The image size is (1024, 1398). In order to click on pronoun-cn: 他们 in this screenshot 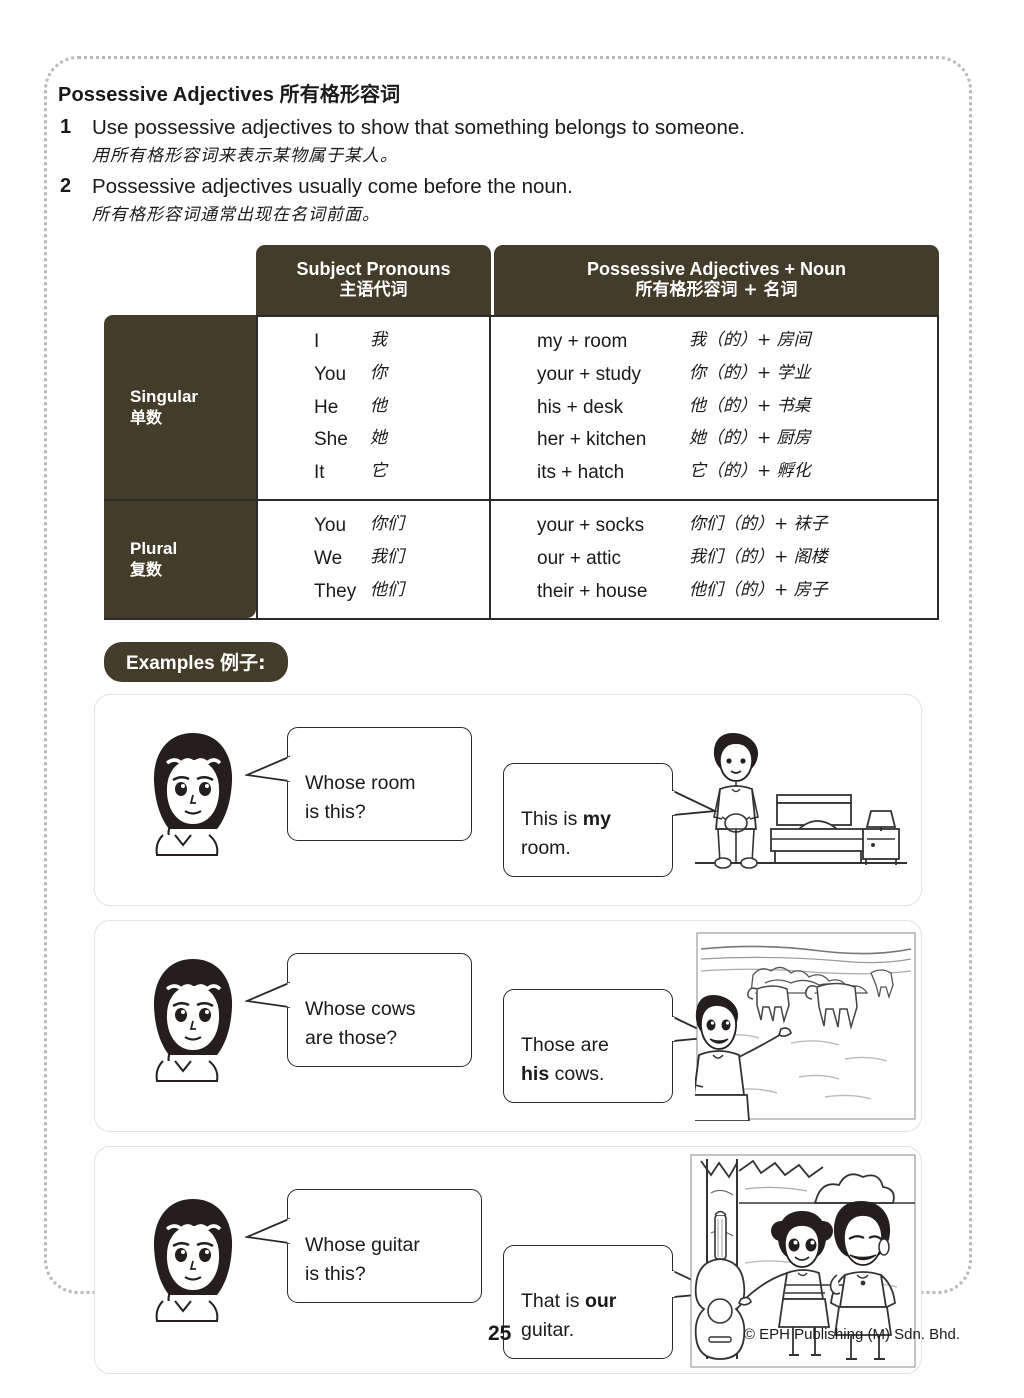, I will do `click(387, 589)`.